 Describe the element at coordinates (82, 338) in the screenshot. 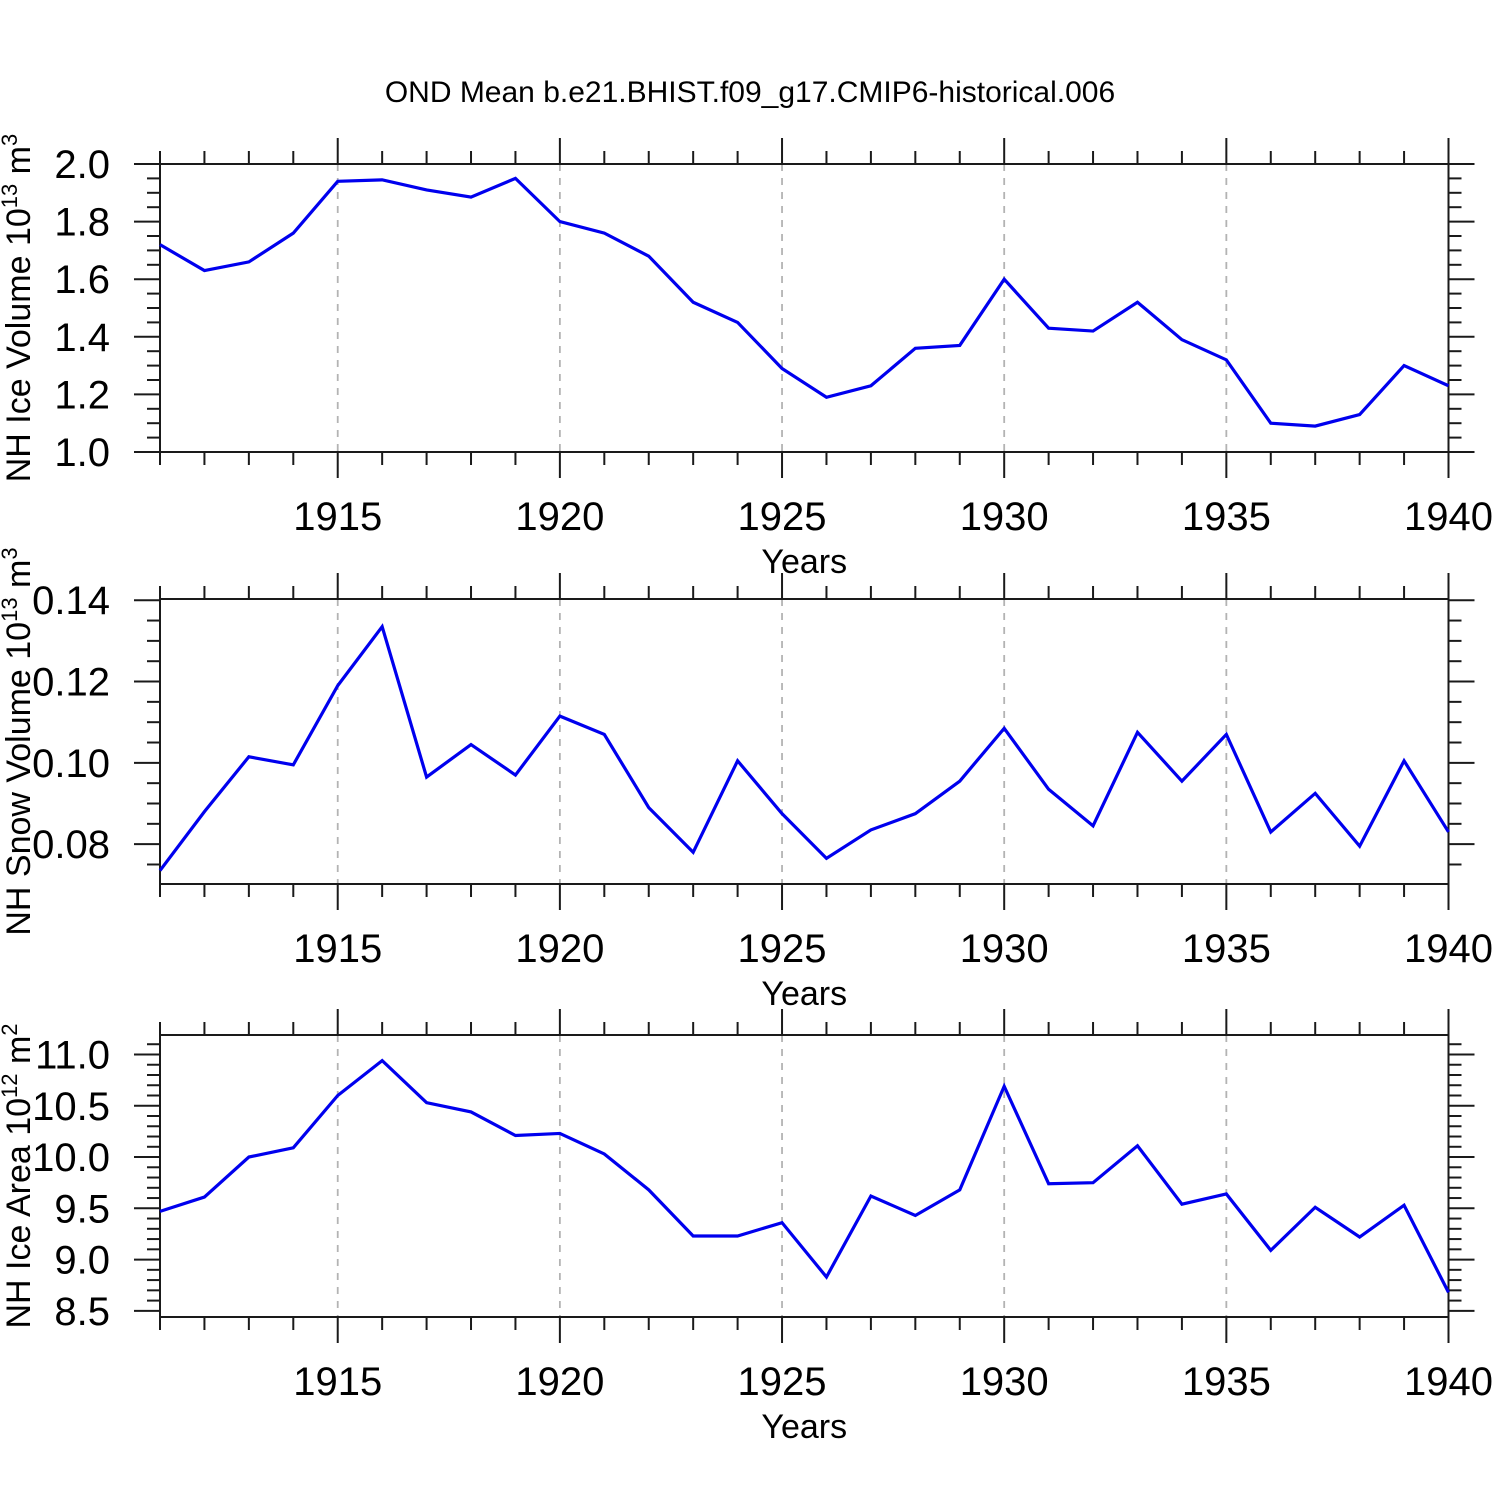

I see `y-tick-label: 1.4` at that location.